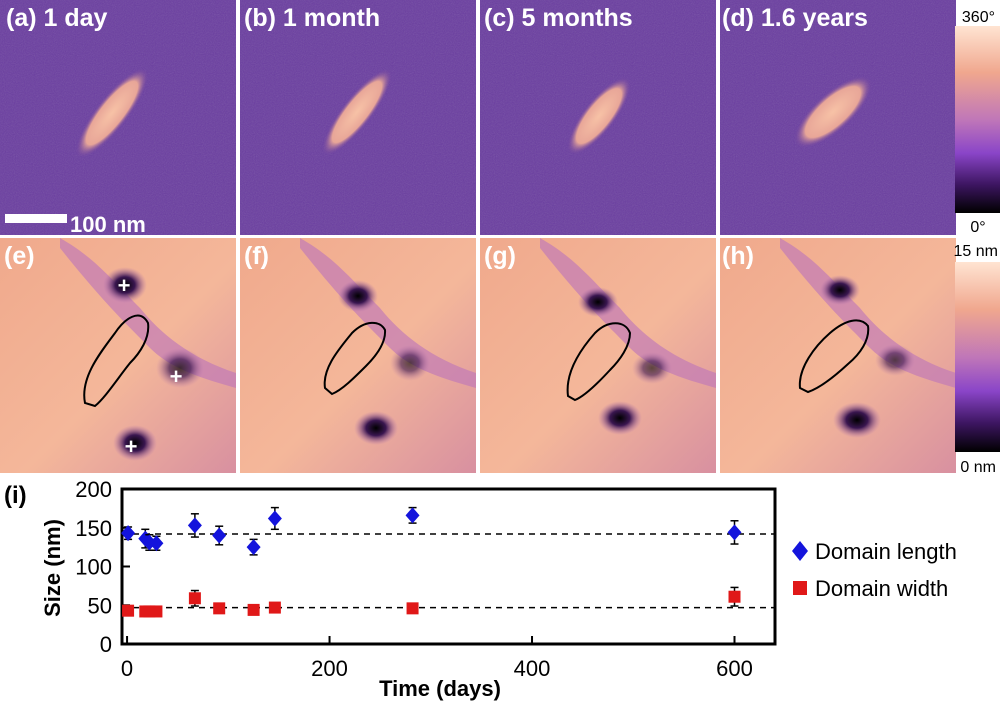 Image resolution: width=1000 pixels, height=701 pixels. I want to click on legend-label-length: Domain length, so click(886, 551).